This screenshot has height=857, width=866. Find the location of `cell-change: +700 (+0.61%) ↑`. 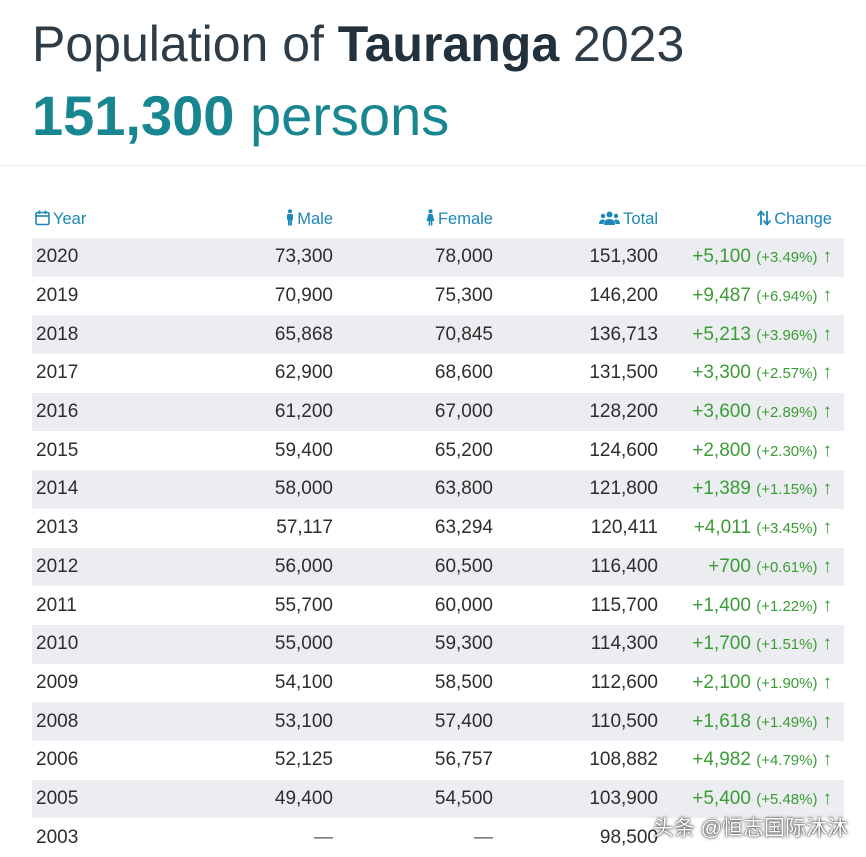

cell-change: +700 (+0.61%) ↑ is located at coordinates (754, 567).